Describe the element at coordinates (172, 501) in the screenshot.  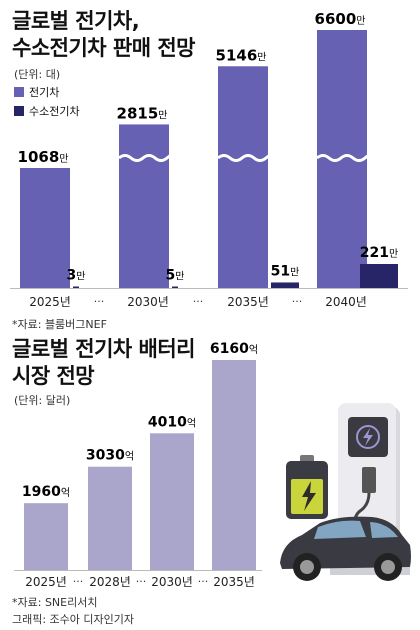
I see `bar-battery-2030년` at that location.